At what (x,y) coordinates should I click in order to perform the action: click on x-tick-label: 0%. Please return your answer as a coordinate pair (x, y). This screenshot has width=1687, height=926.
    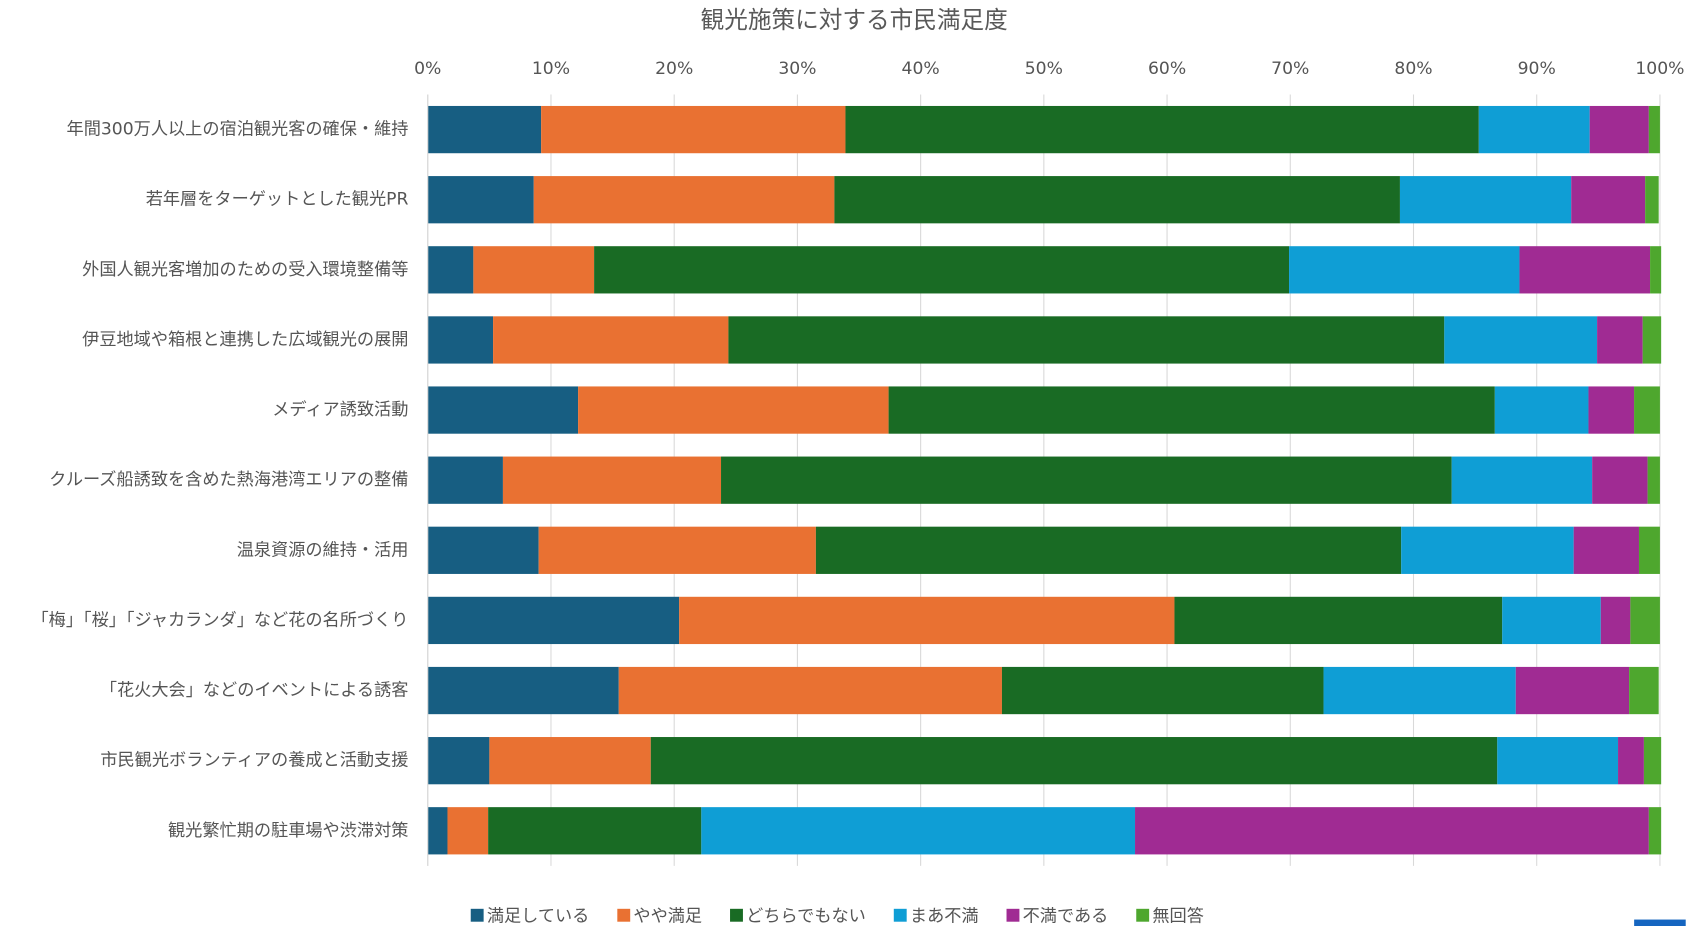
    Looking at the image, I should click on (427, 69).